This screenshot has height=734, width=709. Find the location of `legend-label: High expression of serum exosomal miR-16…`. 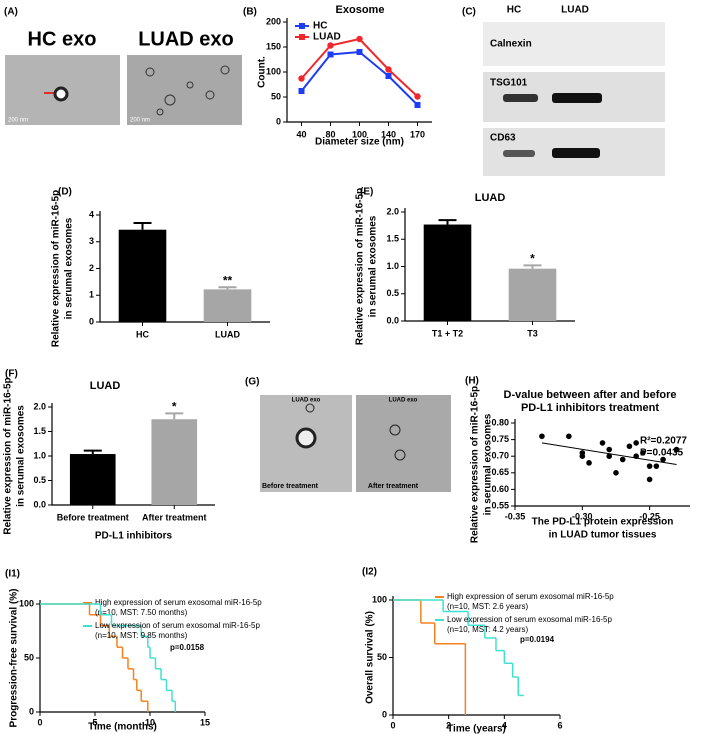

legend-label: High expression of serum exosomal miR-16… is located at coordinates (178, 602).